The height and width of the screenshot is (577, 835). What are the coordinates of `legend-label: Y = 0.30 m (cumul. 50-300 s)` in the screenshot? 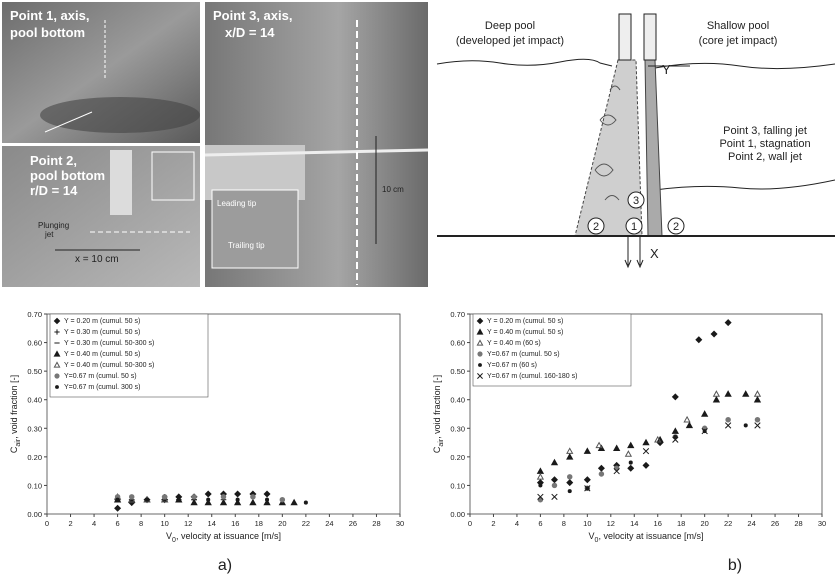 It's located at (109, 343).